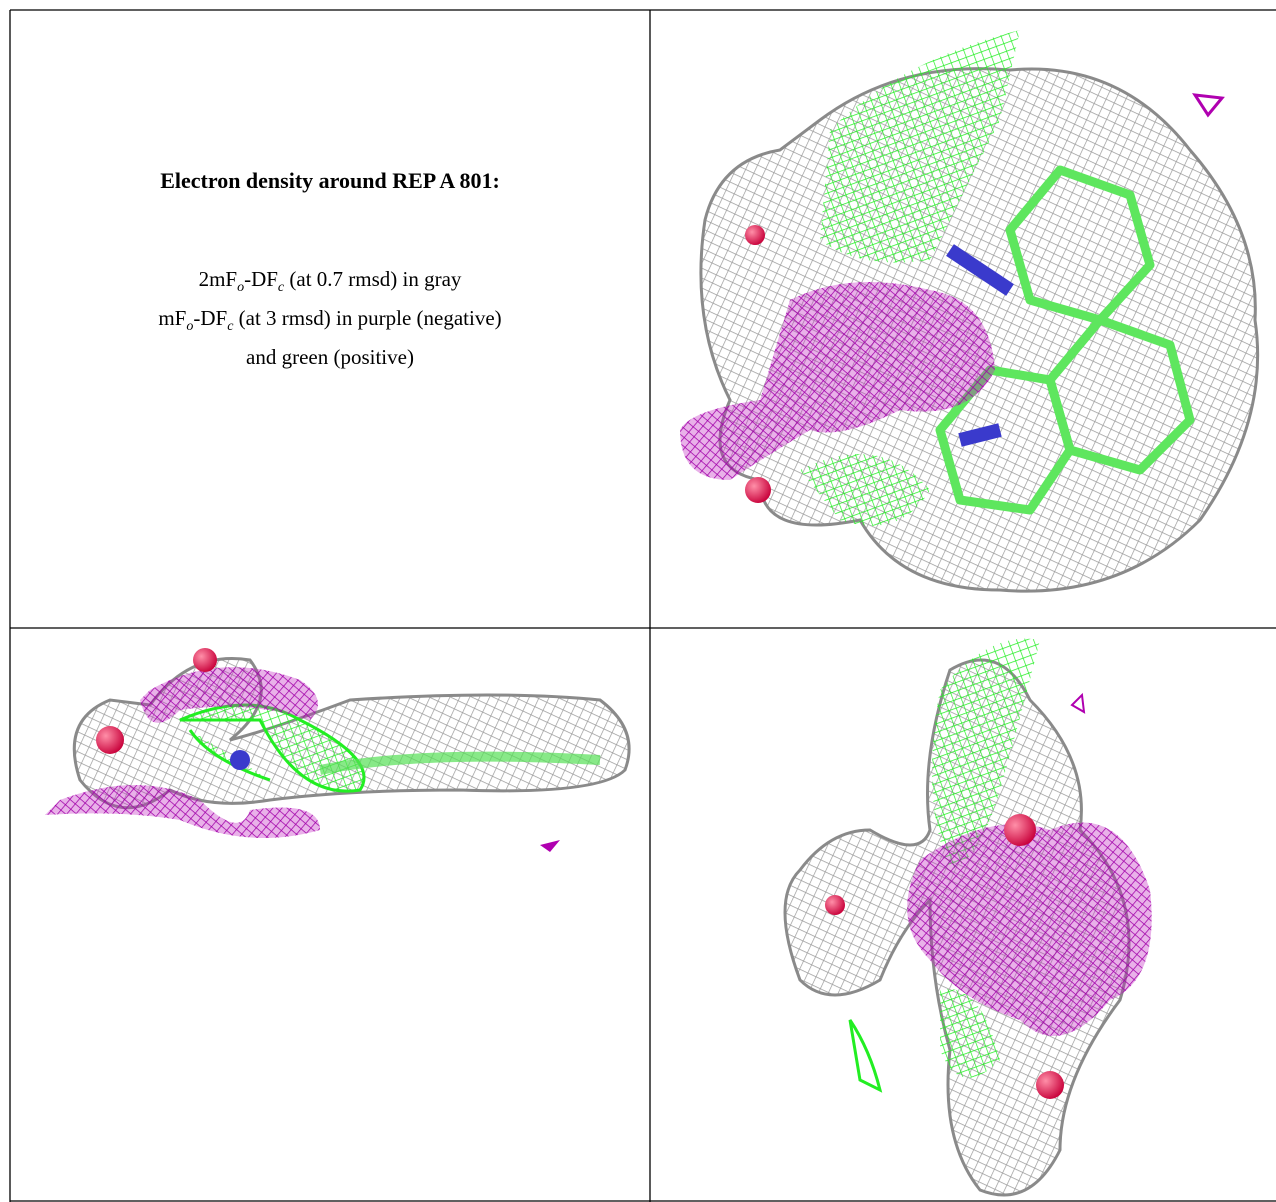  What do you see at coordinates (373, 279) in the screenshot?
I see `text-part: (at 0.7 rmsd) in gray` at bounding box center [373, 279].